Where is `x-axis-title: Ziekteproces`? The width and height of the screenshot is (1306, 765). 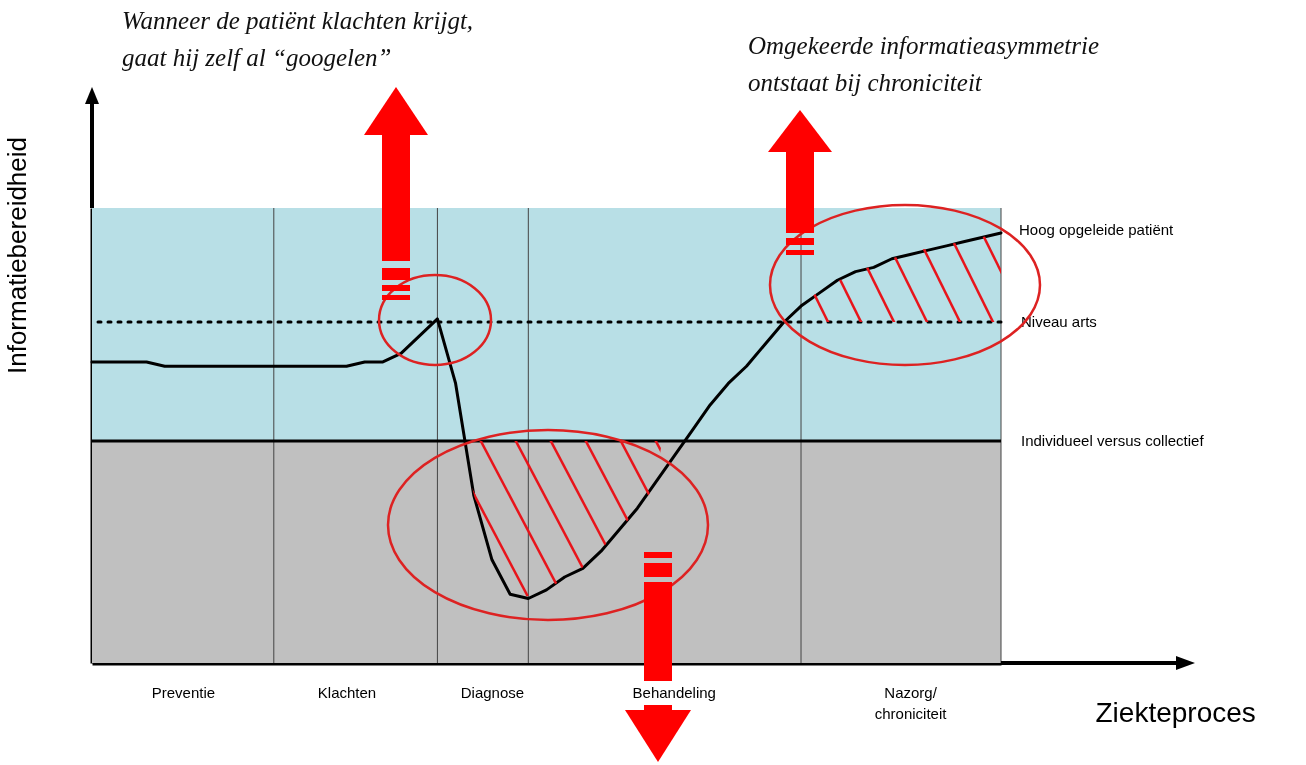 x-axis-title: Ziekteproces is located at coordinates (1175, 712).